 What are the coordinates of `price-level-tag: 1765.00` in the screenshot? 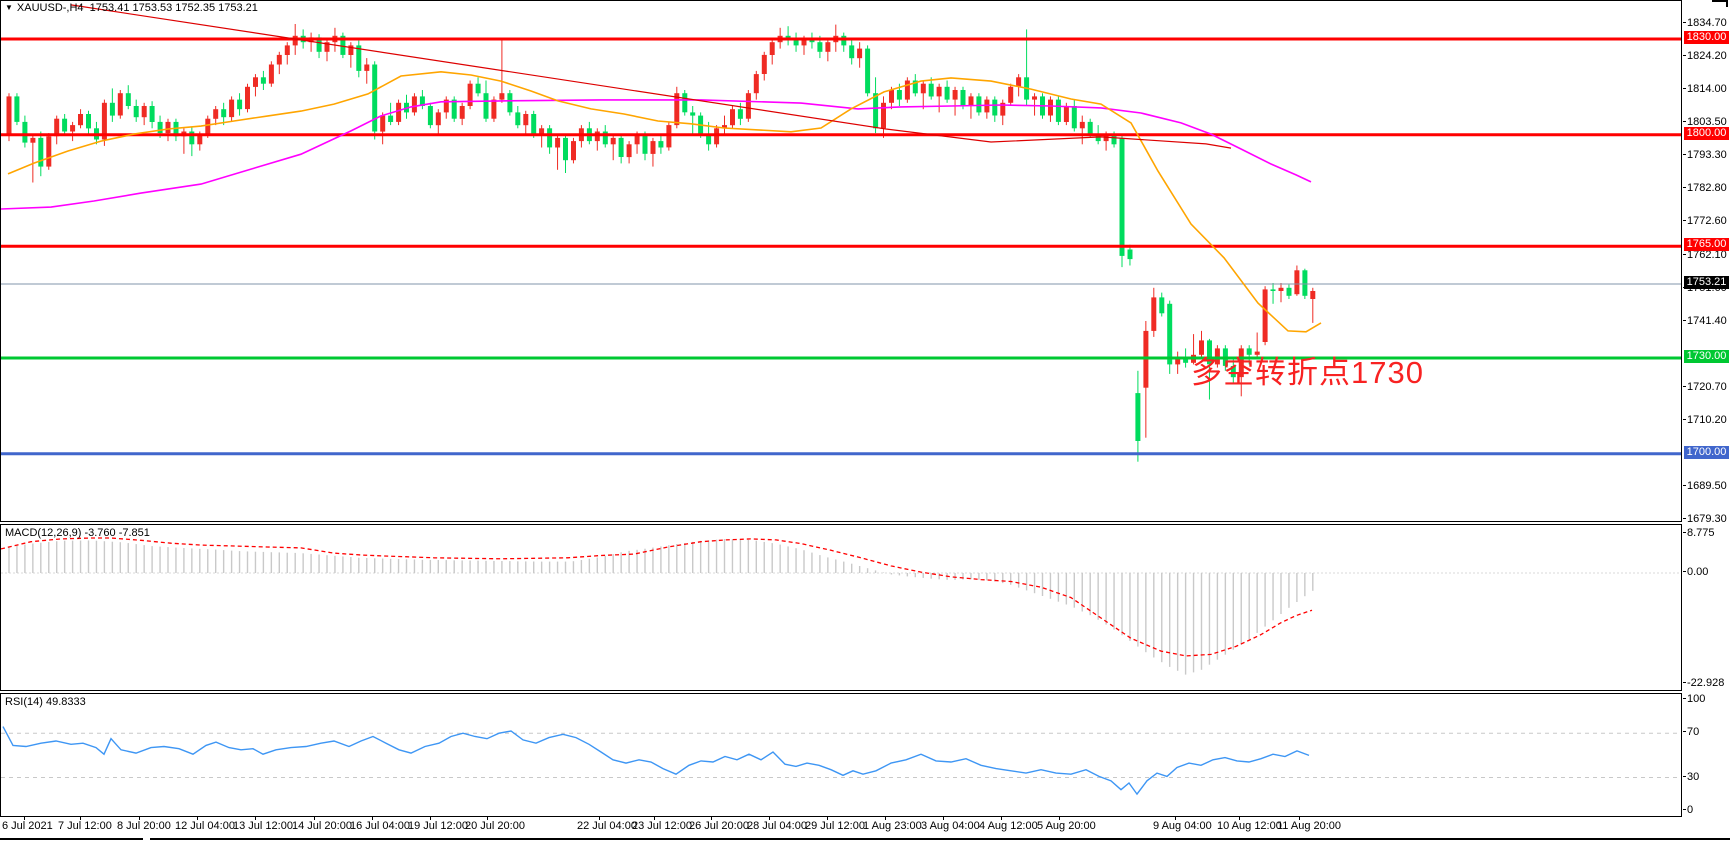 It's located at (1706, 244).